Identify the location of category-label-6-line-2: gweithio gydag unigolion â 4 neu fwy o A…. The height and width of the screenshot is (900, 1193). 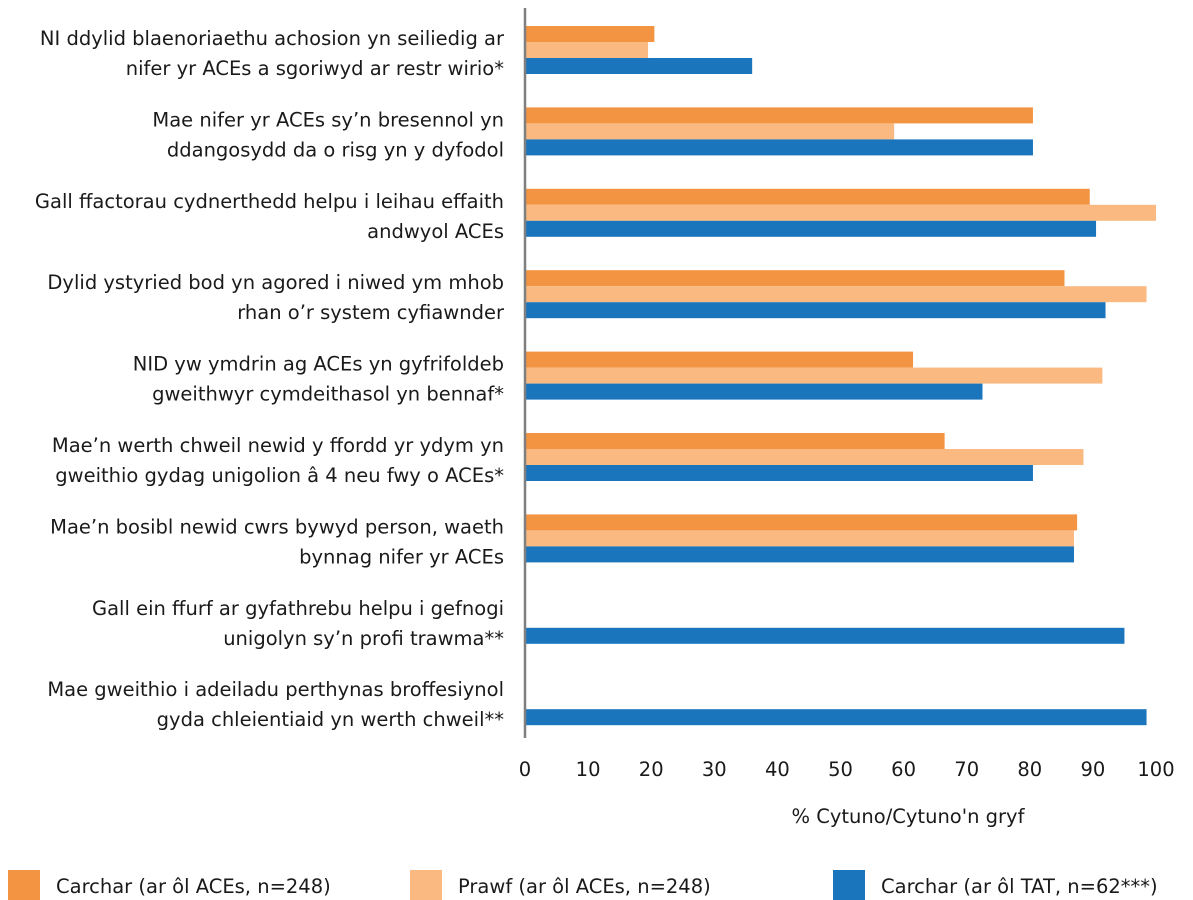
(279, 475).